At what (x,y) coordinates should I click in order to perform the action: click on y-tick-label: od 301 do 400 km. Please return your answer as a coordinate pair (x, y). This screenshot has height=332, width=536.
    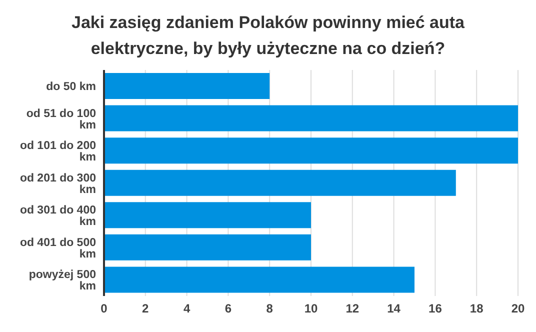
    Looking at the image, I should click on (58, 216).